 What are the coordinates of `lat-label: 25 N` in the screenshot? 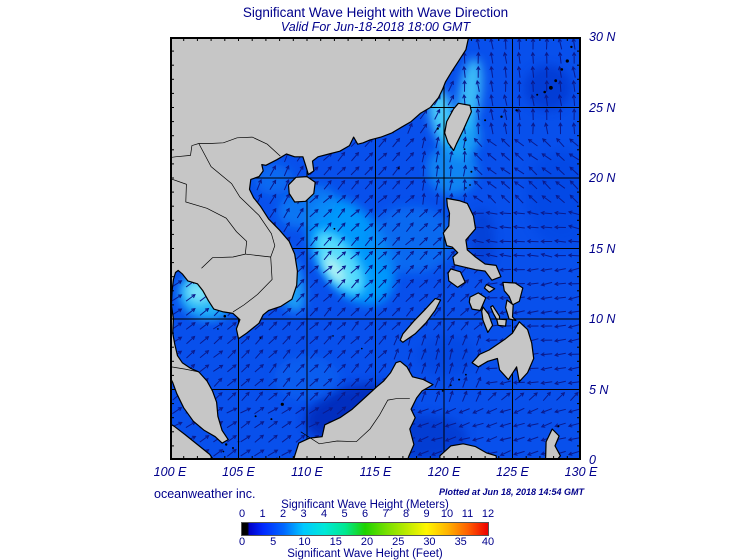 It's located at (602, 107).